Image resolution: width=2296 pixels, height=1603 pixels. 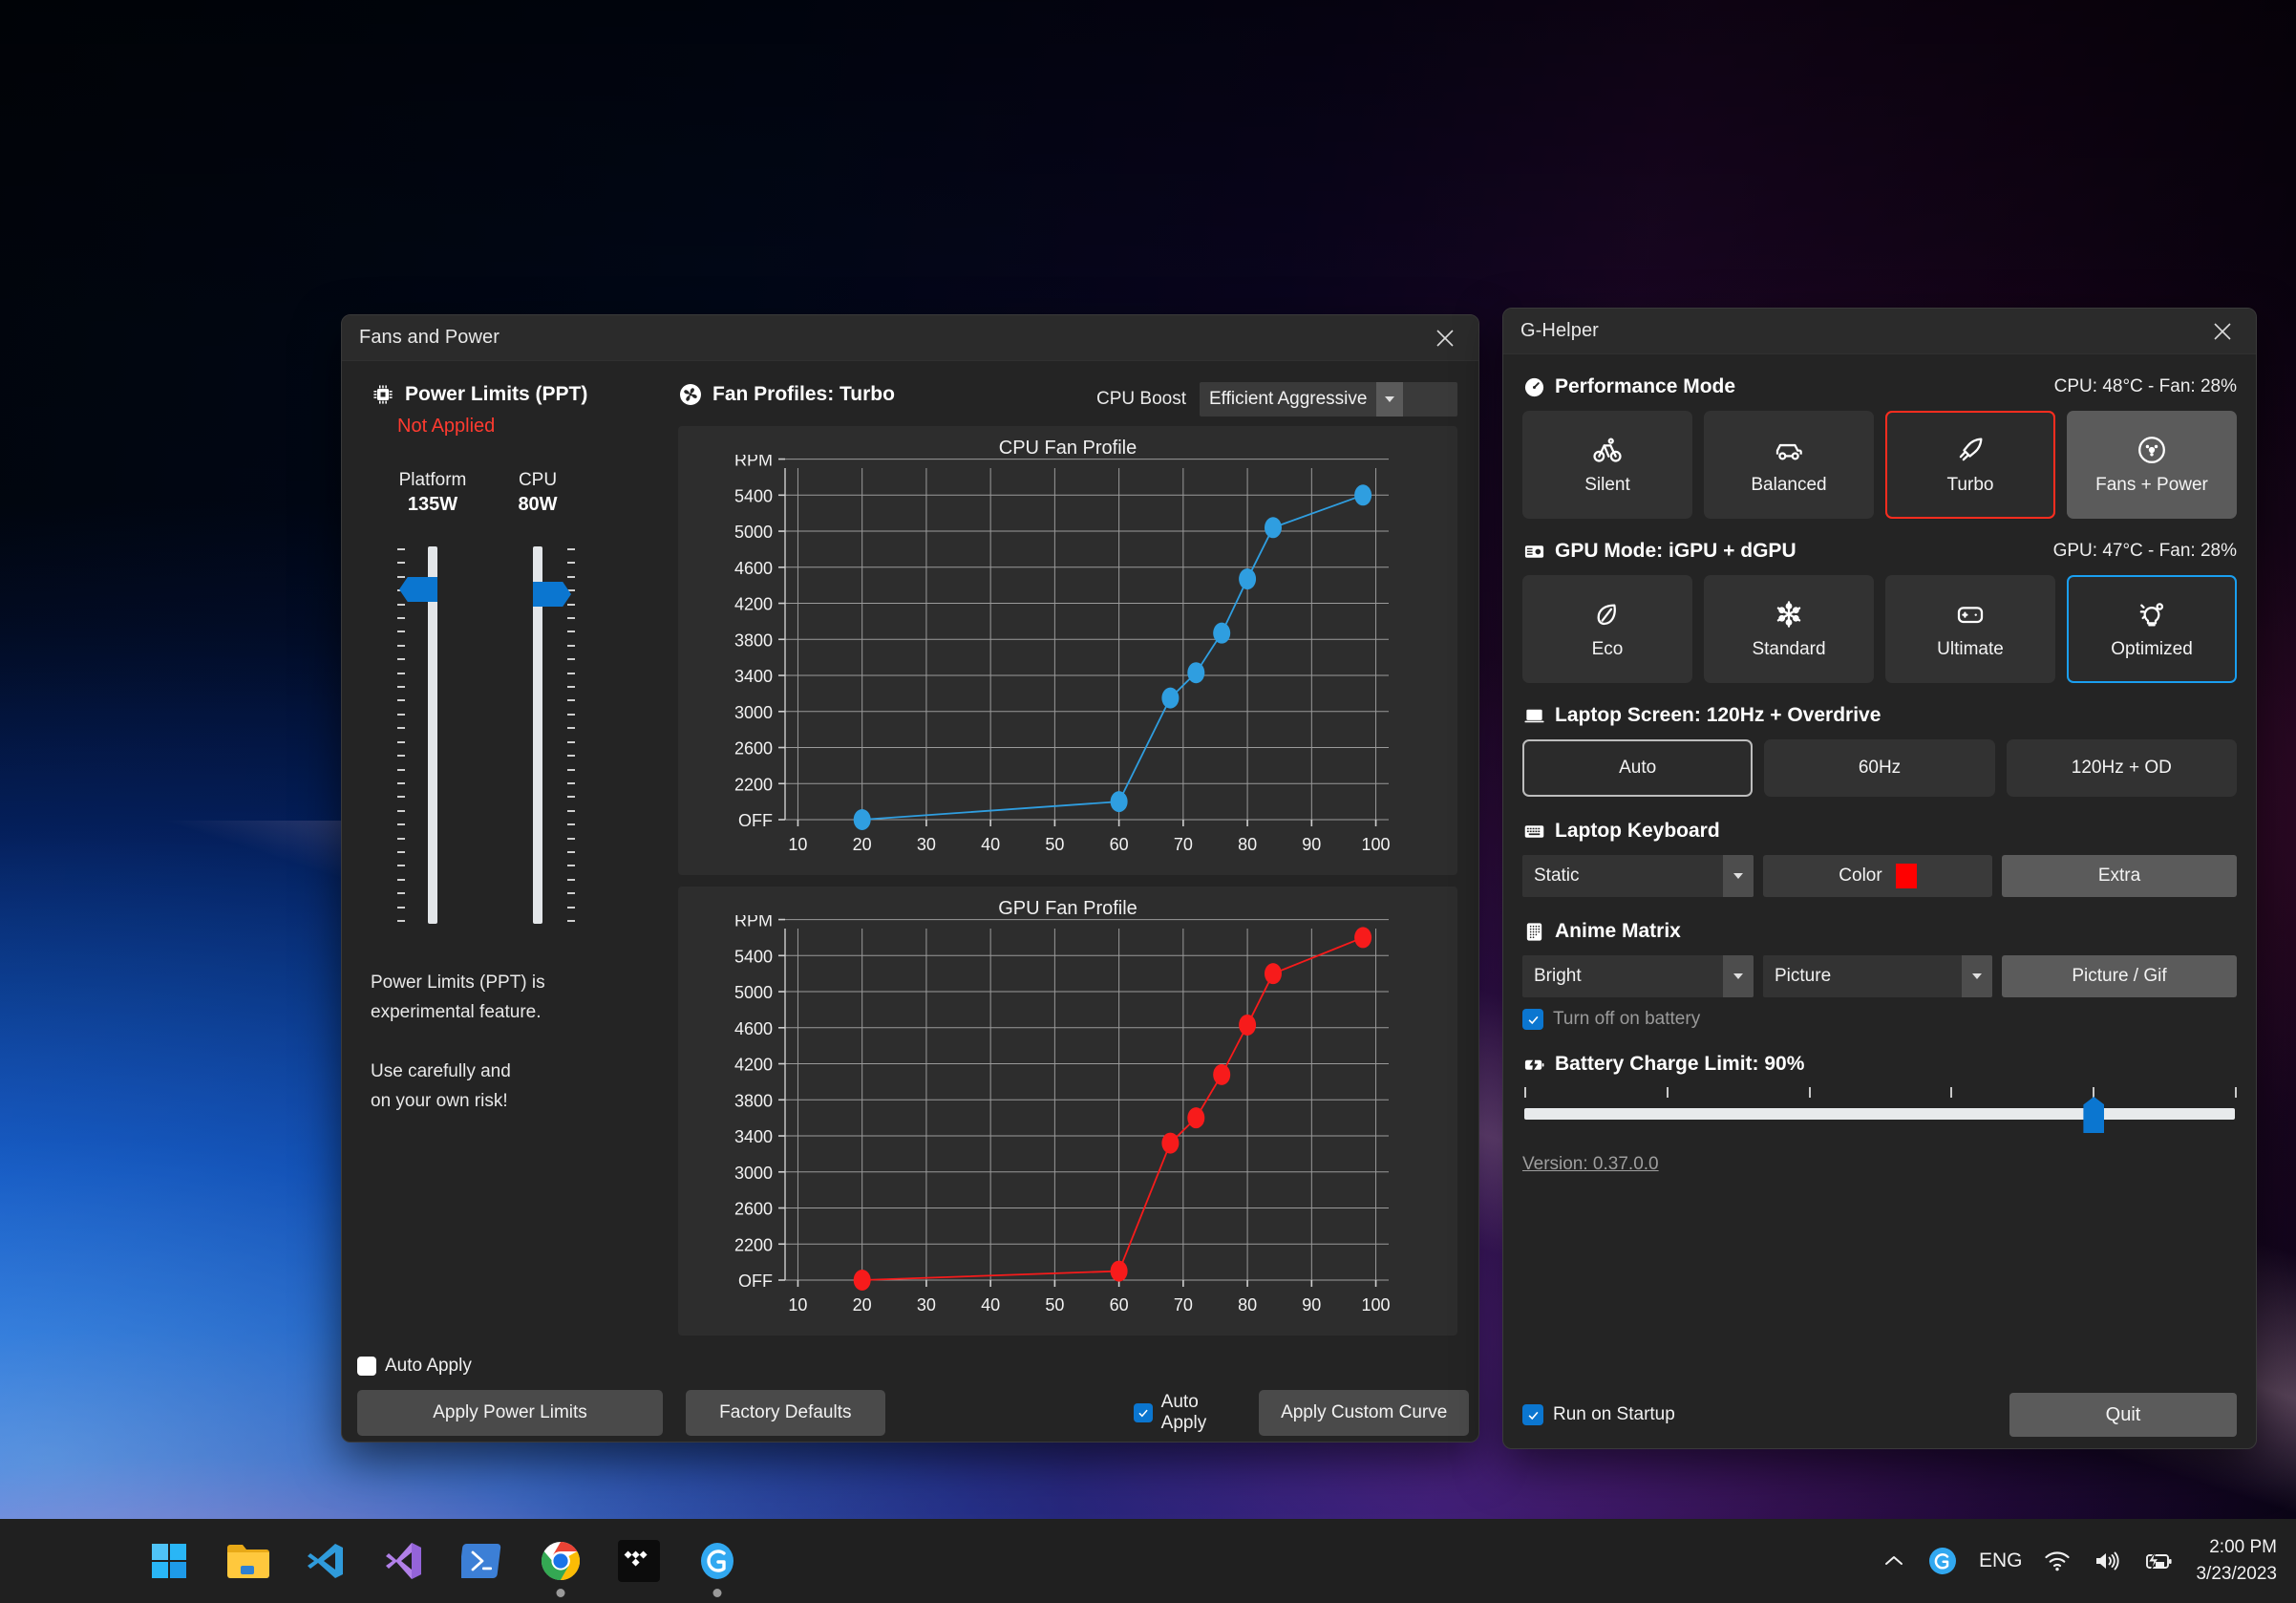 What do you see at coordinates (1376, 1304) in the screenshot?
I see `svg-text: 100` at bounding box center [1376, 1304].